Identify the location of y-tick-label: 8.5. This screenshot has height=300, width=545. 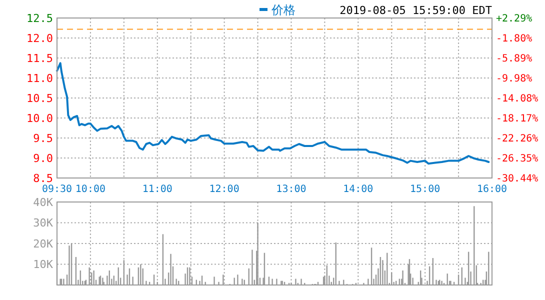
(43, 178).